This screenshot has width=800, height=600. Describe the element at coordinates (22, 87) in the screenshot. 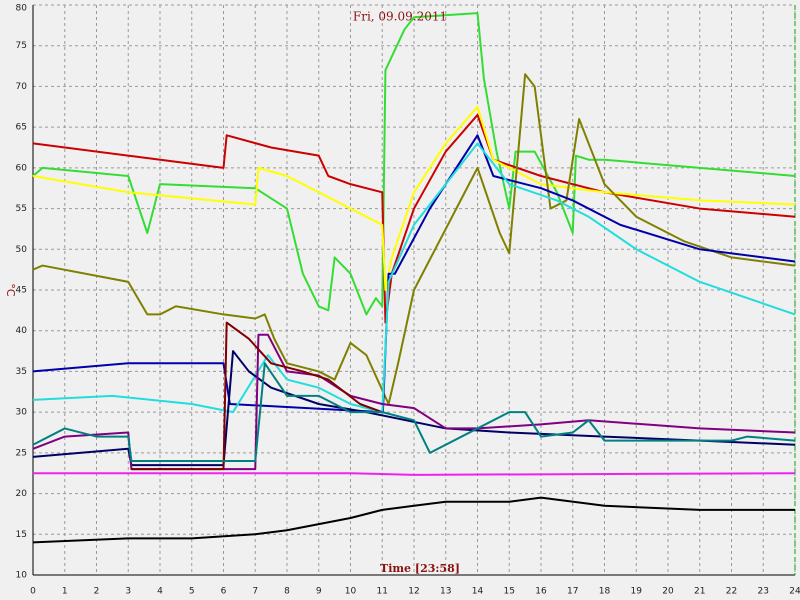

I see `y-tick-label: 70` at that location.